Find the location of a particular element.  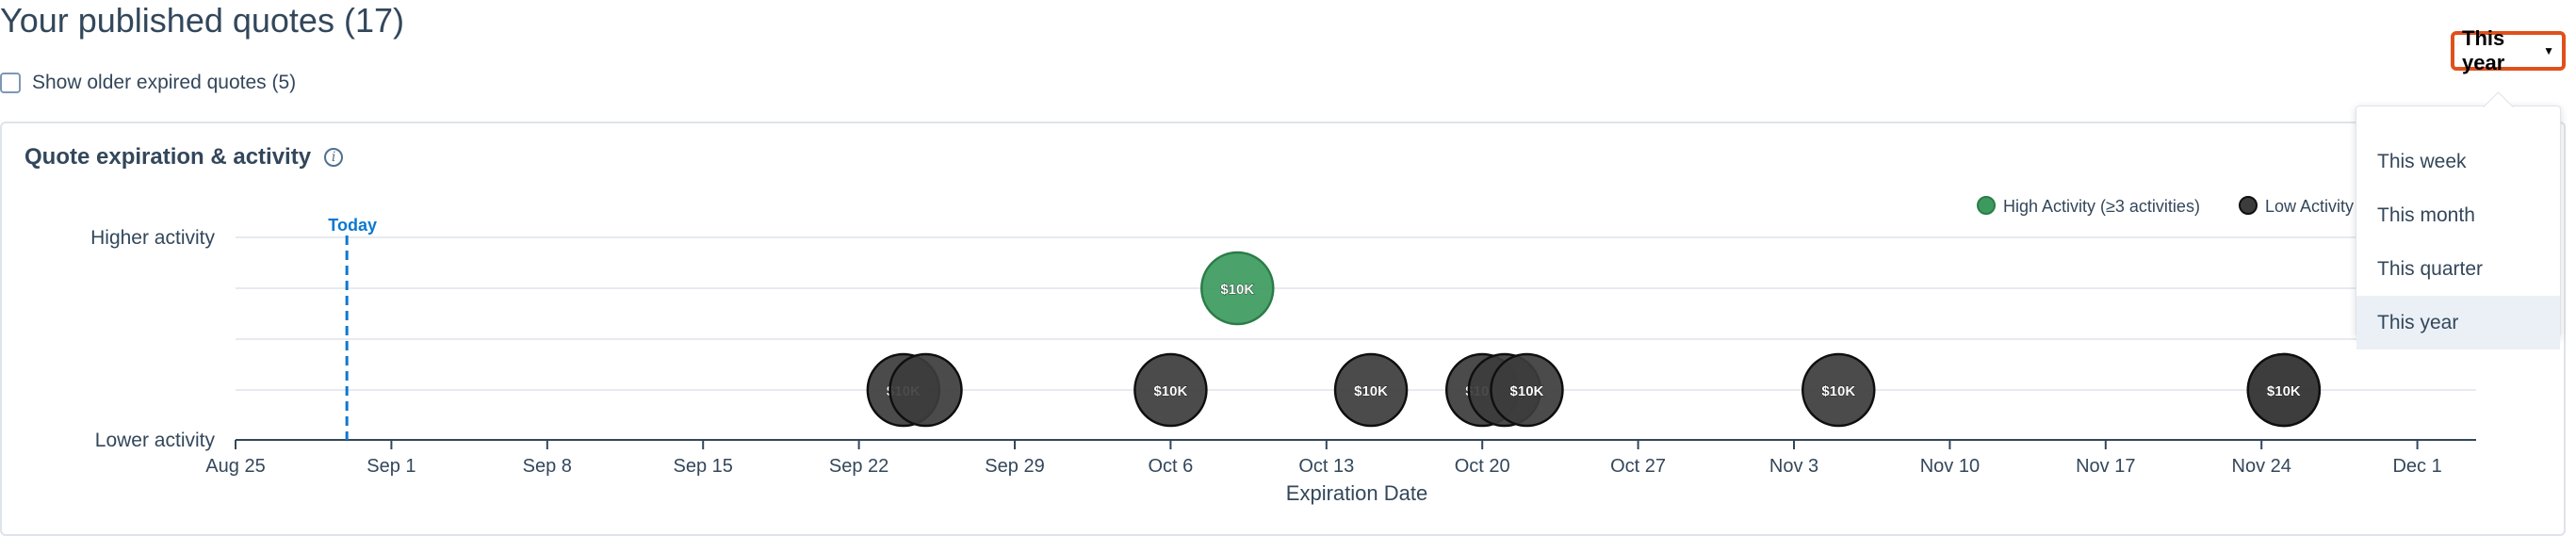

x-tick-label: Nov 3 is located at coordinates (1793, 466).